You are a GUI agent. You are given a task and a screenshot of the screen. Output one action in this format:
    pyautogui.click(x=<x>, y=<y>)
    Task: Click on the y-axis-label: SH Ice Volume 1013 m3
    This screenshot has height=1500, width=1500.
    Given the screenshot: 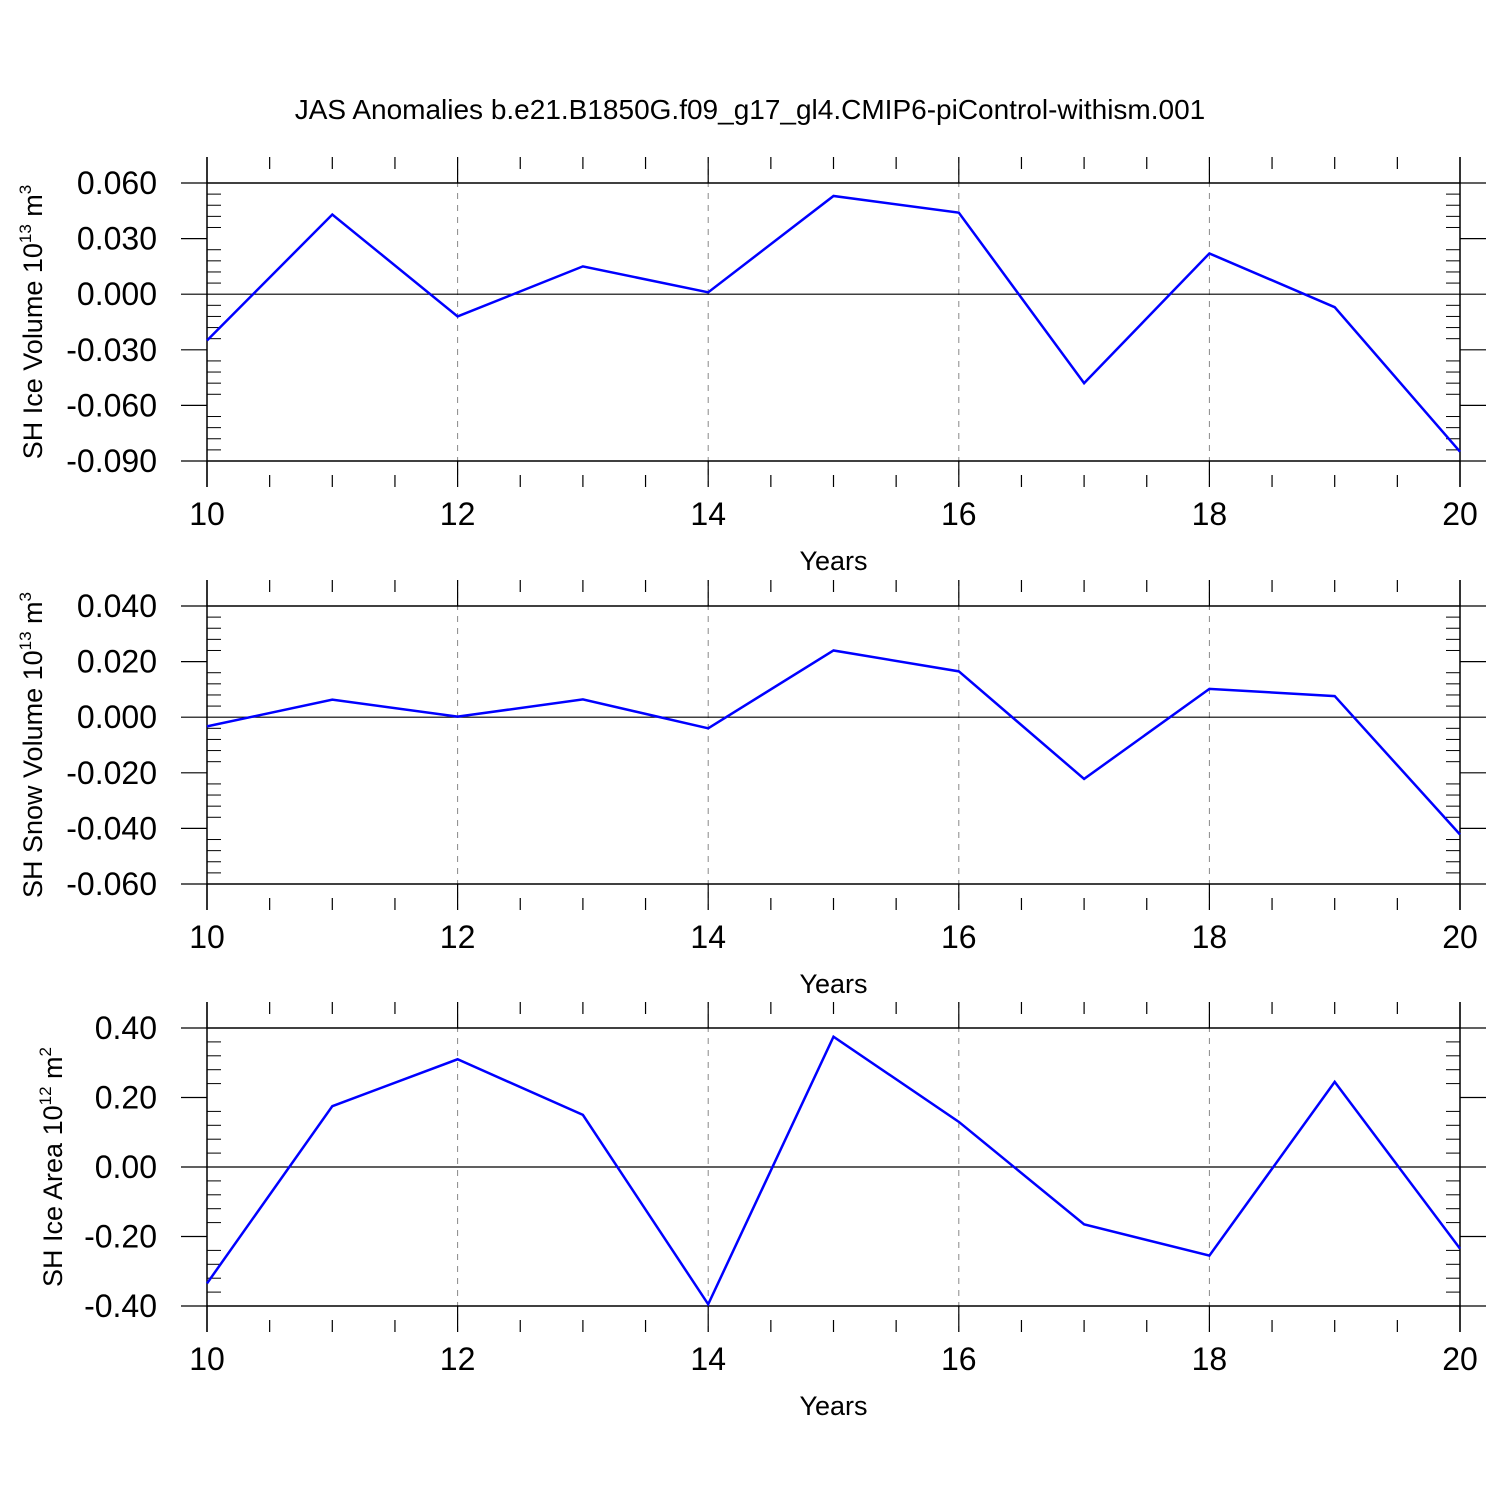 What is the action you would take?
    pyautogui.click(x=32, y=322)
    